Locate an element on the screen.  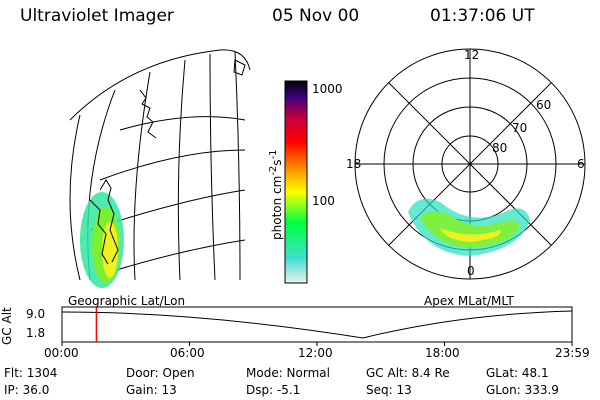
mlt-label-18: 18 is located at coordinates (354, 164).